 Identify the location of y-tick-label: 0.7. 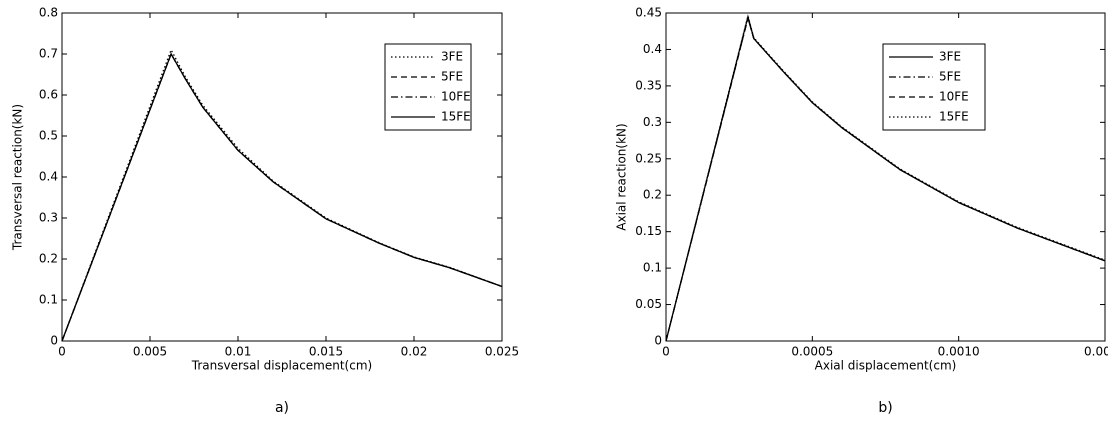
(48, 54).